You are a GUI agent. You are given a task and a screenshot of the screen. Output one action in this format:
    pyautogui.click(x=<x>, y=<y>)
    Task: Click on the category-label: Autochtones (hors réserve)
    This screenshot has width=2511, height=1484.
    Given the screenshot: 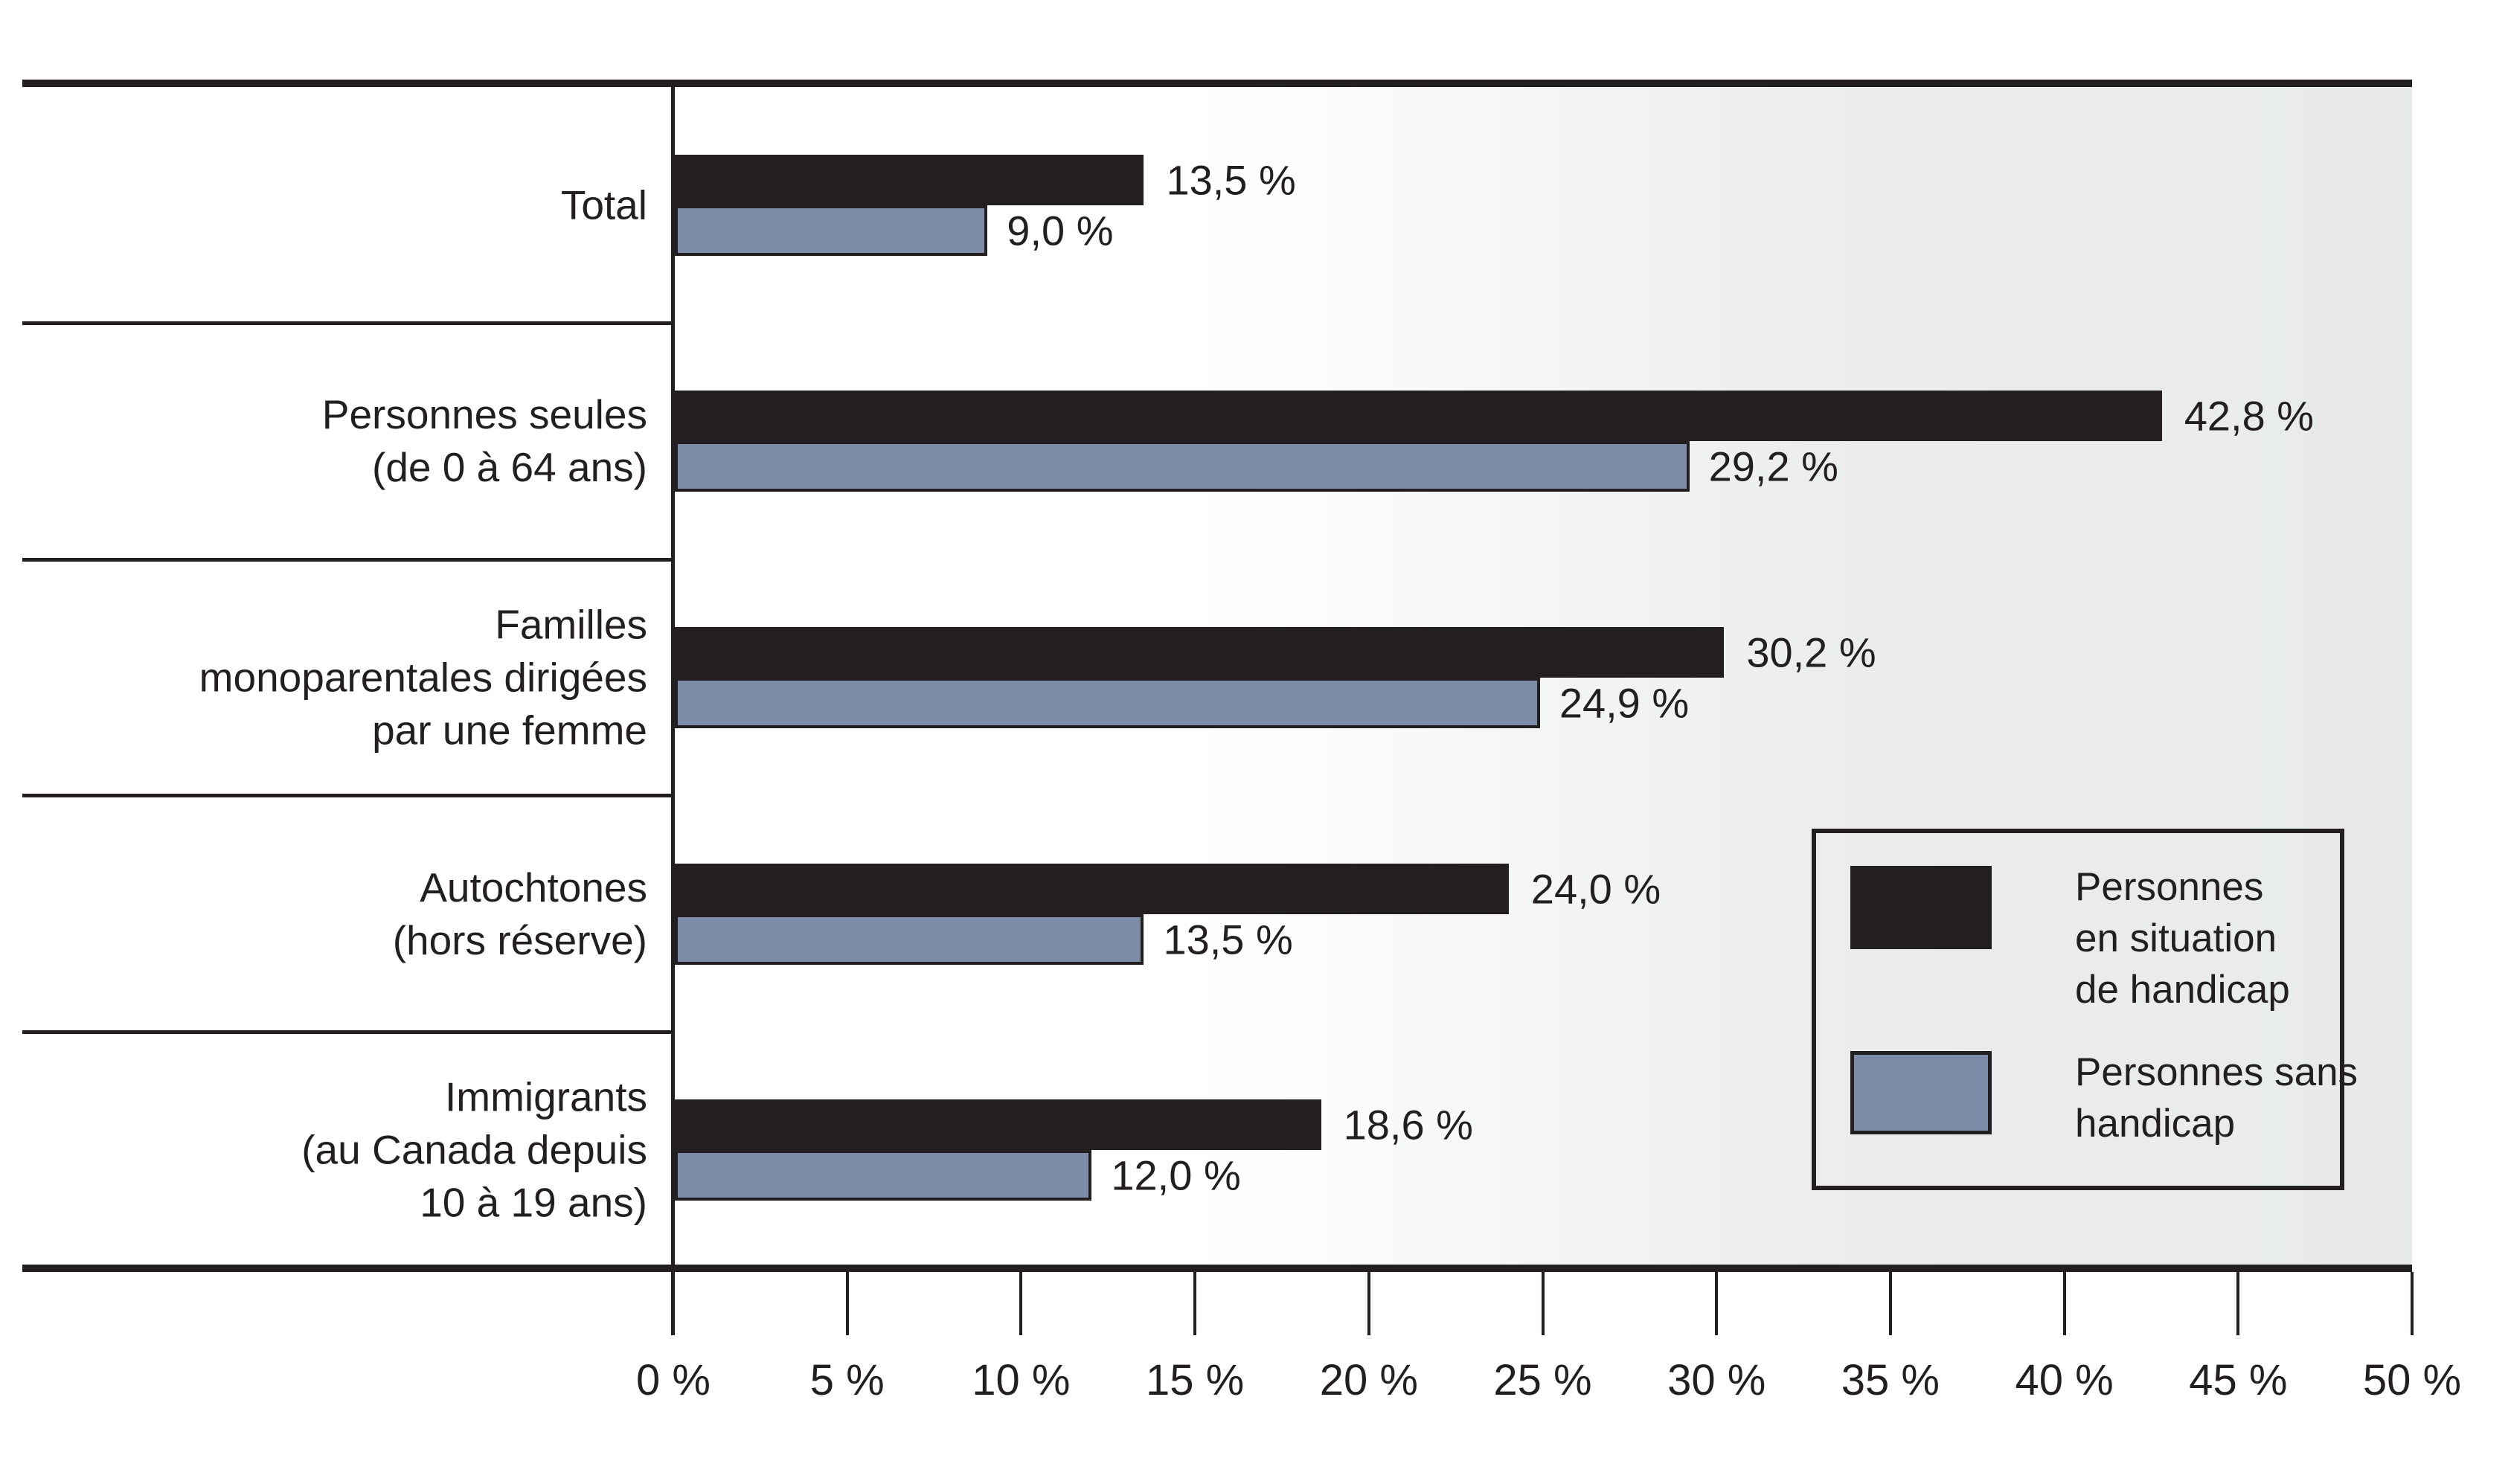 What is the action you would take?
    pyautogui.click(x=331, y=914)
    